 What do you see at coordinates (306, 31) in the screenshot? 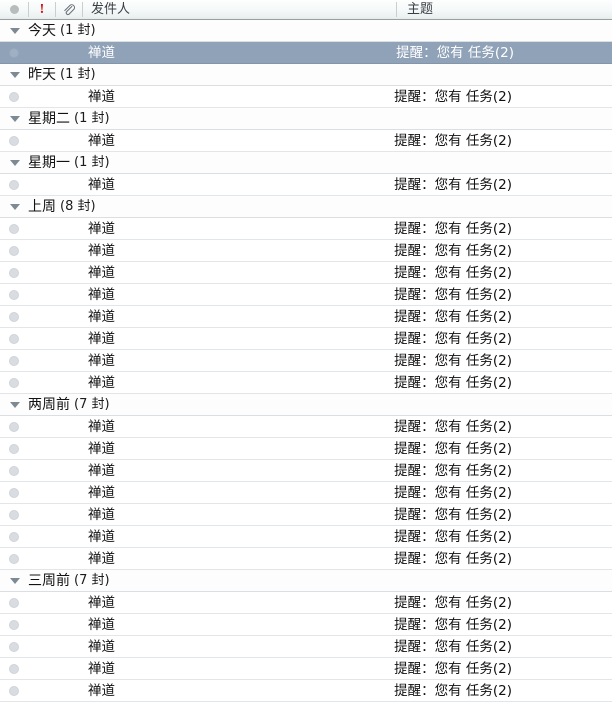
I see `message-group-header: 今天 (1 封)` at bounding box center [306, 31].